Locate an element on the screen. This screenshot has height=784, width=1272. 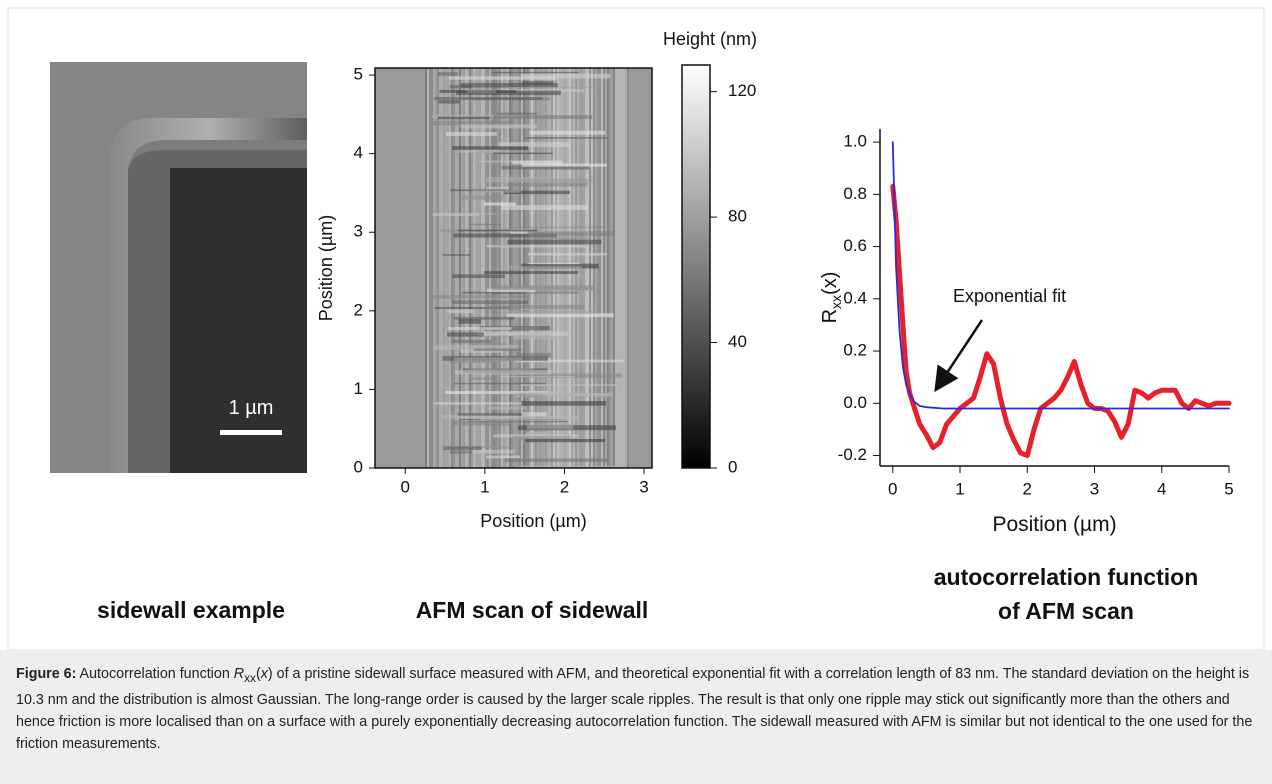
caption-math: R is located at coordinates (239, 674).